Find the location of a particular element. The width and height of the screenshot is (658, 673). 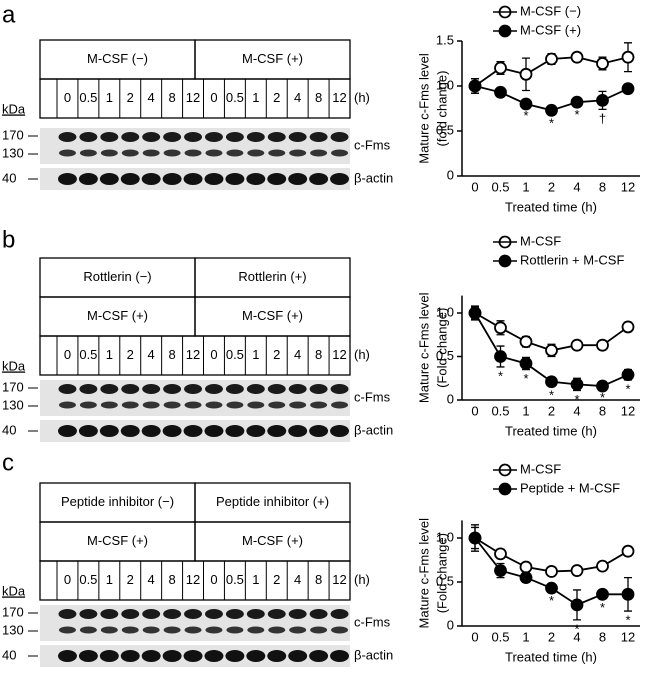

time-row is located at coordinates (195, 580).